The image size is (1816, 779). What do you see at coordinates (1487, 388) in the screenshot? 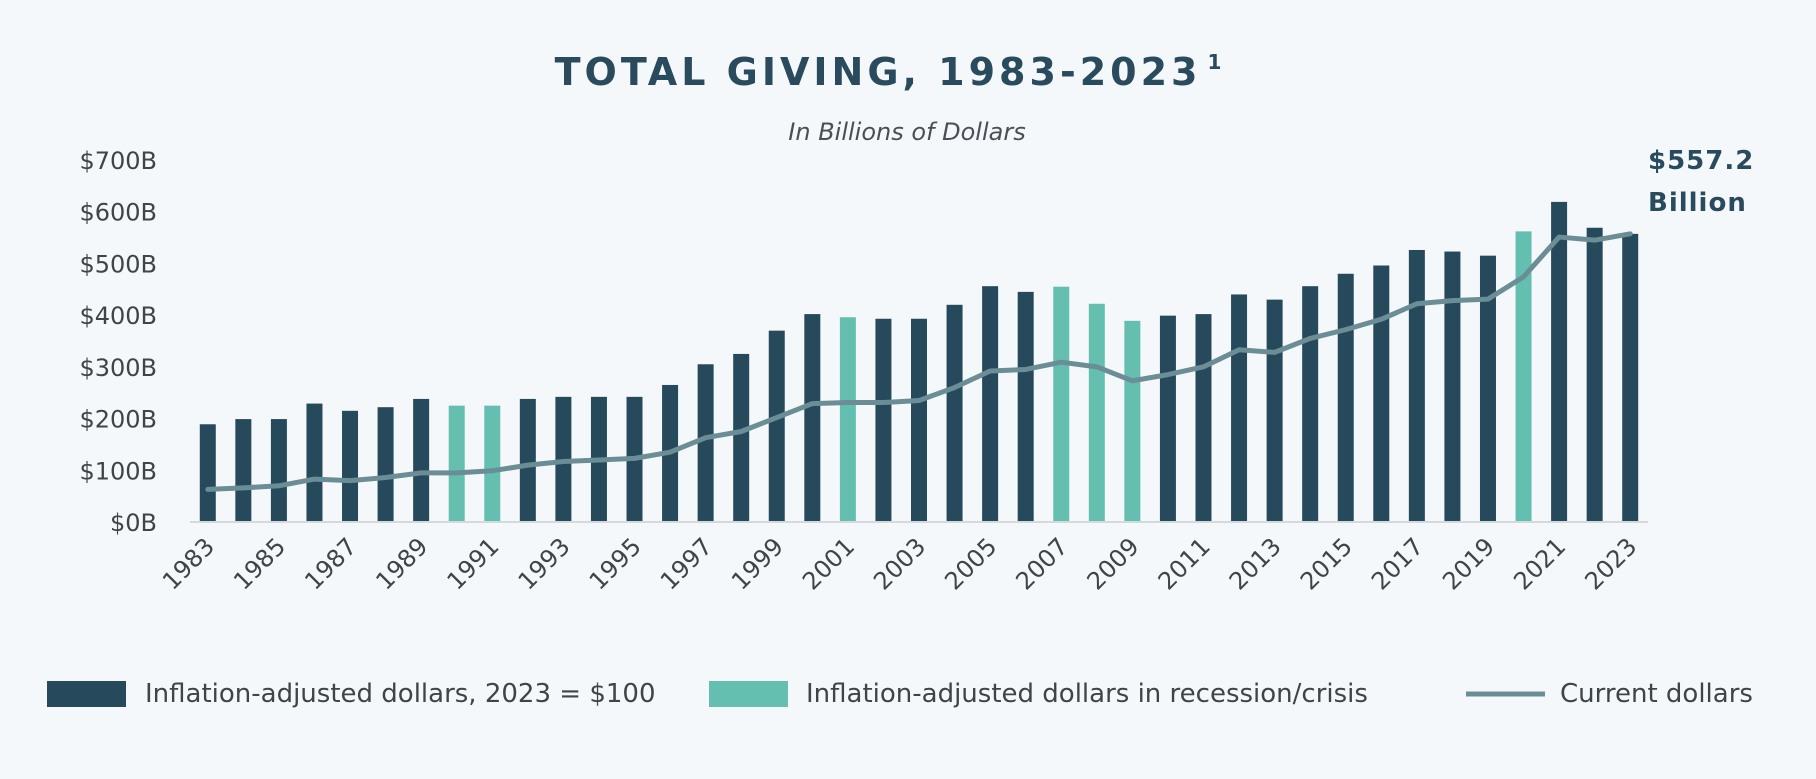
I see `bar-2019` at bounding box center [1487, 388].